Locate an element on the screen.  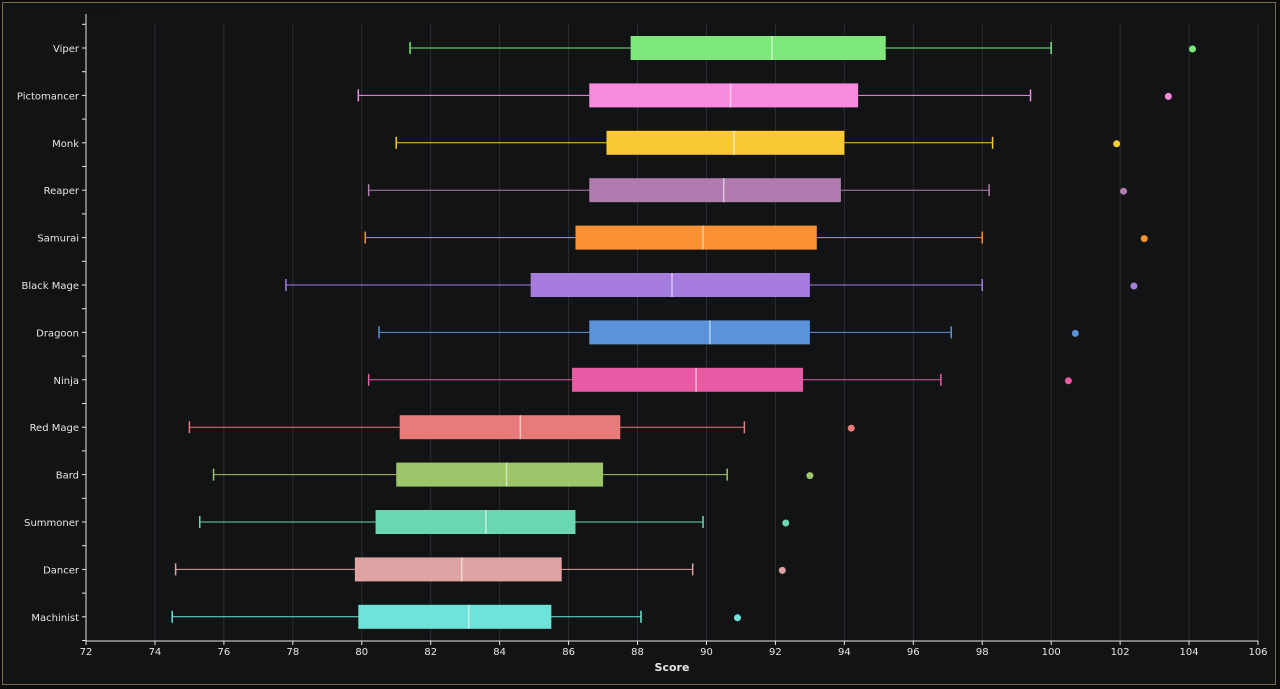
x-tick-label: 102 is located at coordinates (1120, 652).